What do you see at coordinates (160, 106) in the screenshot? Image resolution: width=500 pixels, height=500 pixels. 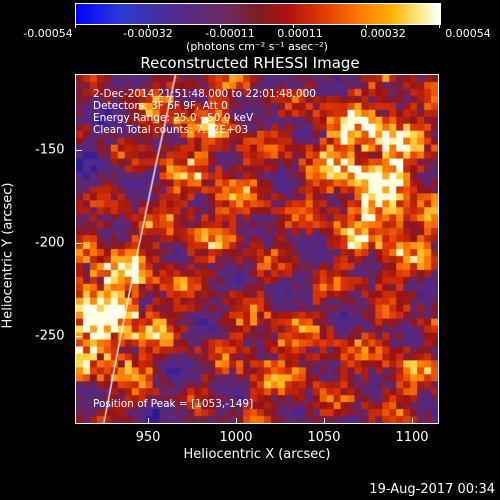 I see `detectors-info: Detectors: 3F 6F 9F, Att 0` at bounding box center [160, 106].